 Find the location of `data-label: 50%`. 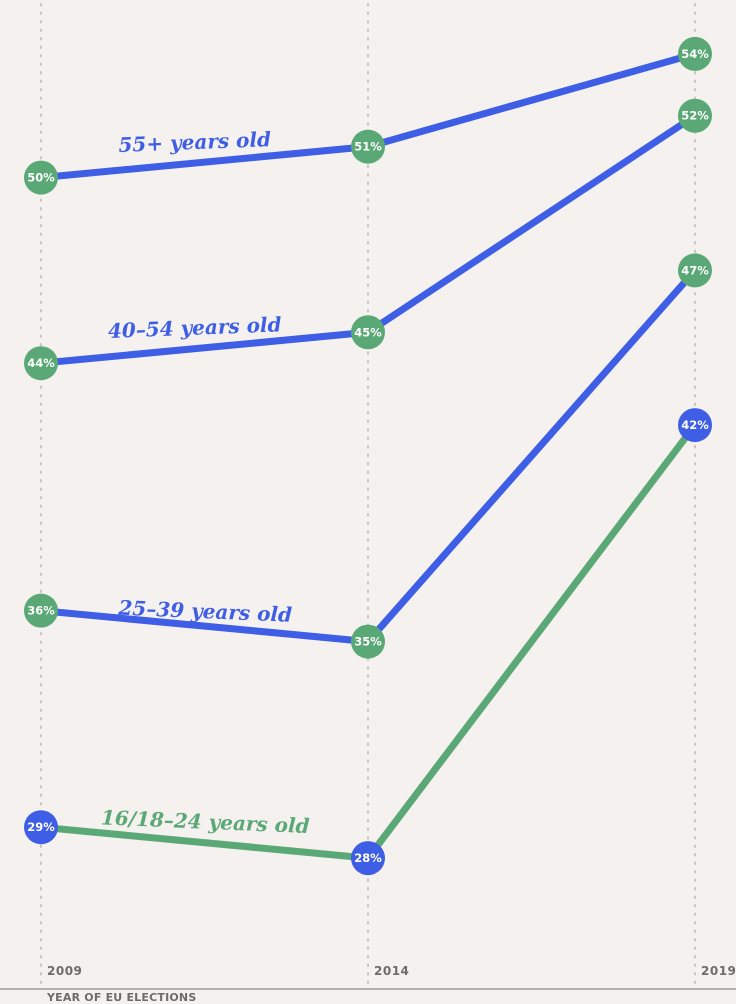

data-label: 50% is located at coordinates (41, 178).